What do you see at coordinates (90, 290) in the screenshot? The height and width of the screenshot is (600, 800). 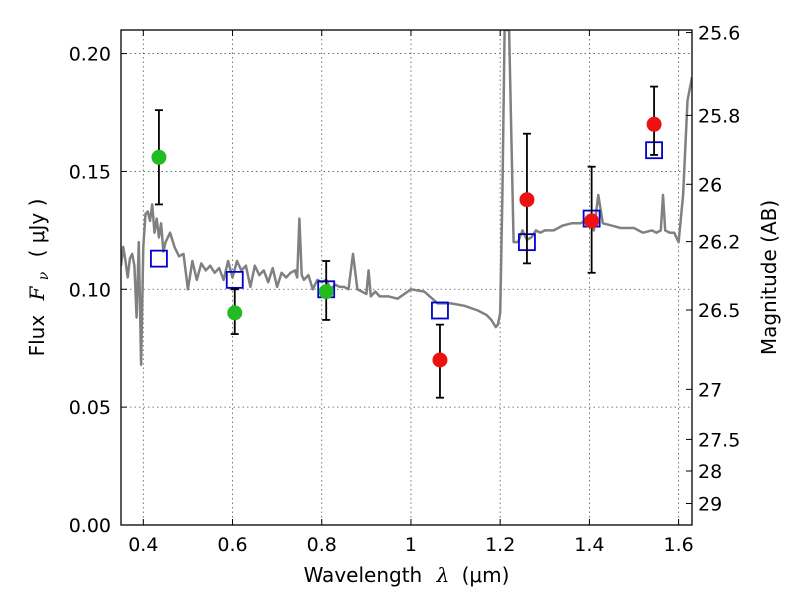 I see `y-tick-label: 0.10` at bounding box center [90, 290].